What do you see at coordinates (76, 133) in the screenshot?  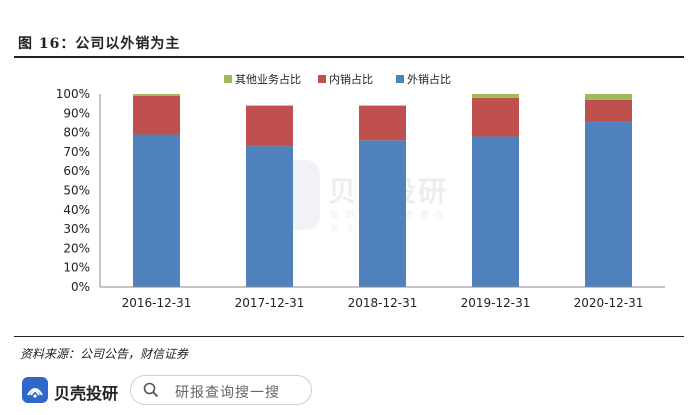 I see `y-tick-label: 80%` at bounding box center [76, 133].